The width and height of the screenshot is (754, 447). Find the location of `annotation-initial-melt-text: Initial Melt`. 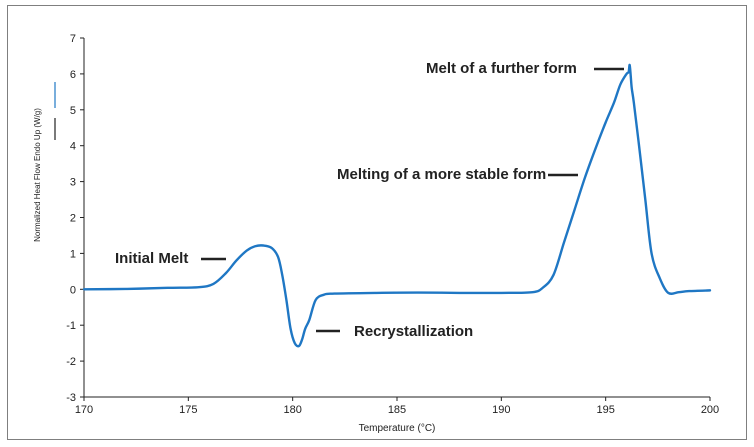

annotation-initial-melt-text: Initial Melt is located at coordinates (151, 258).